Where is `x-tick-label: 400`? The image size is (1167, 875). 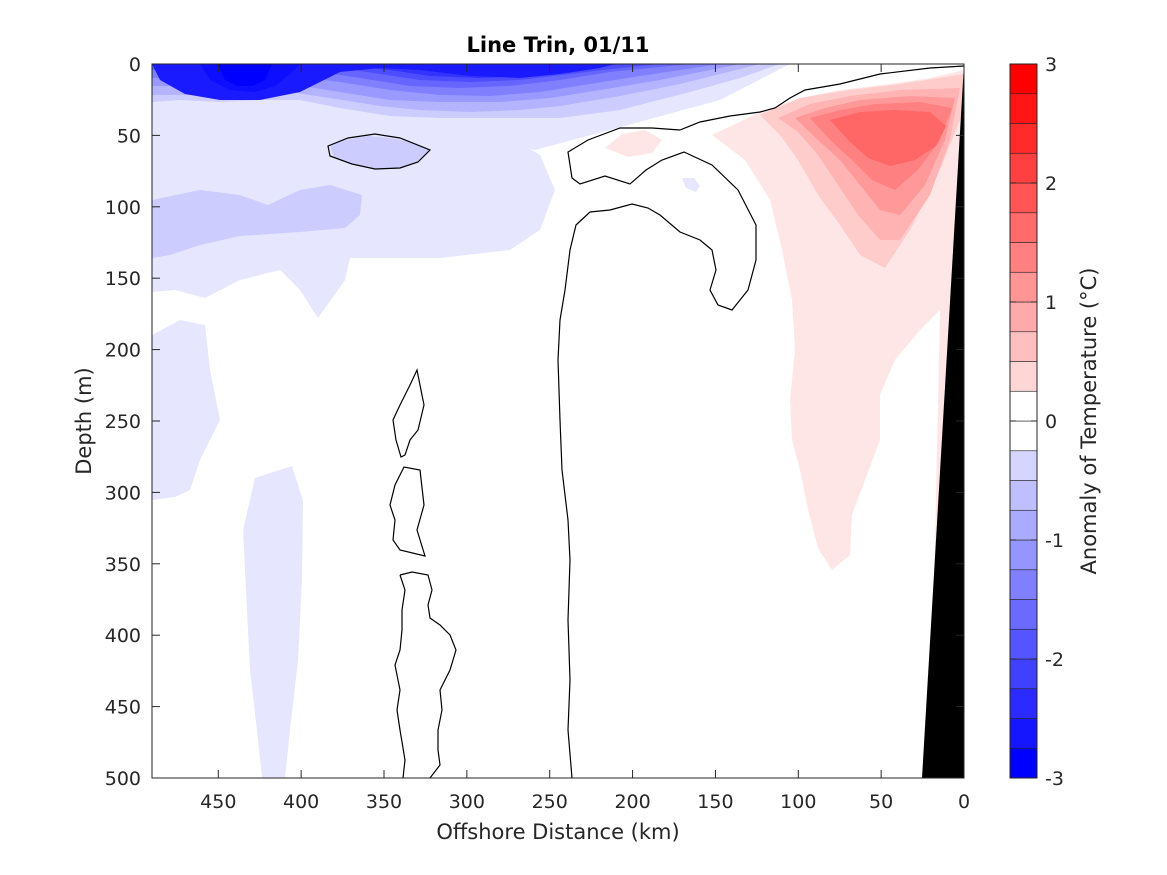
x-tick-label: 400 is located at coordinates (301, 802).